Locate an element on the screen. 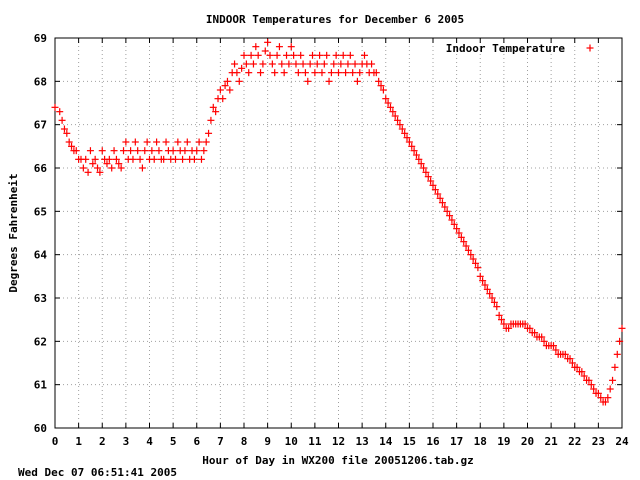  x-tick-label: 16 is located at coordinates (433, 441).